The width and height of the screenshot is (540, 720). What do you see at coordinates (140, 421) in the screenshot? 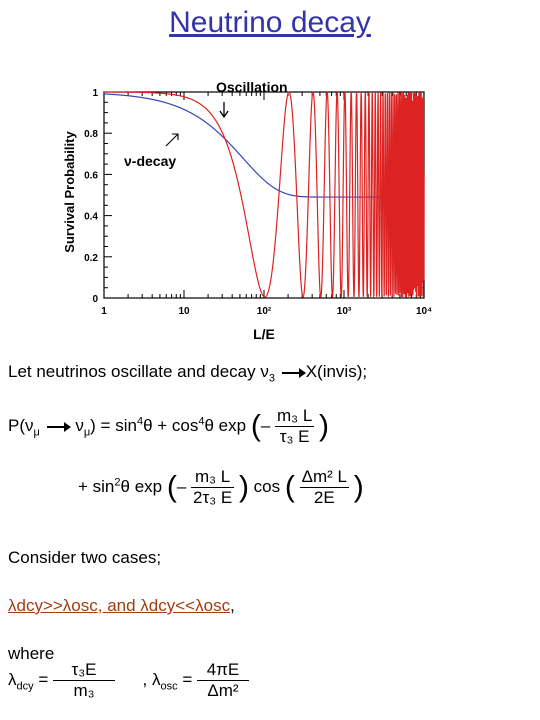
I see `eq1-sup4a: 4` at bounding box center [140, 421].